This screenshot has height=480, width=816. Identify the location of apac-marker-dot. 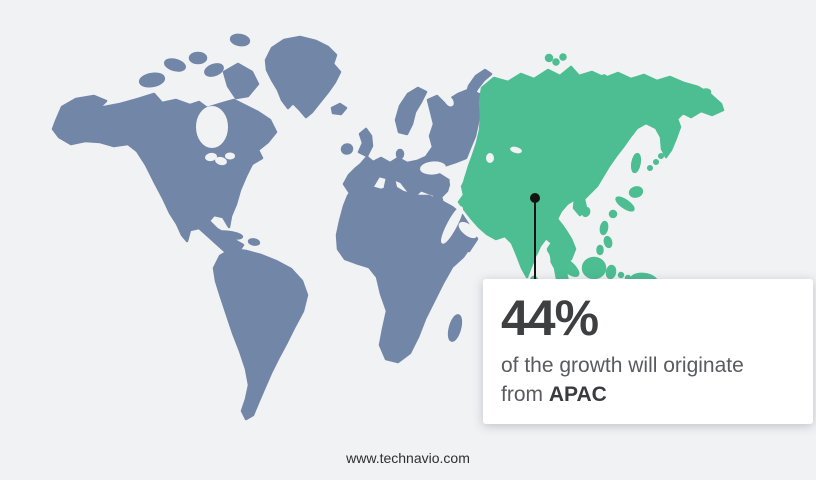
(535, 198).